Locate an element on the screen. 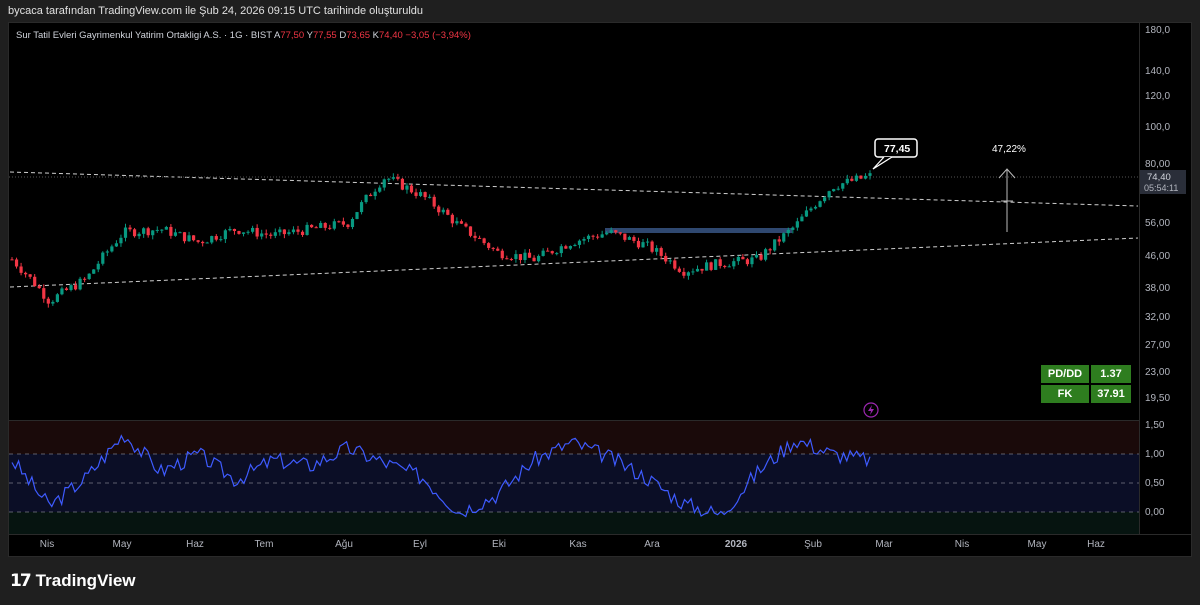 Image resolution: width=1200 pixels, height=605 pixels. oscillator-axis: 1,50 1,00 0,50 0,00 is located at coordinates (1155, 469).